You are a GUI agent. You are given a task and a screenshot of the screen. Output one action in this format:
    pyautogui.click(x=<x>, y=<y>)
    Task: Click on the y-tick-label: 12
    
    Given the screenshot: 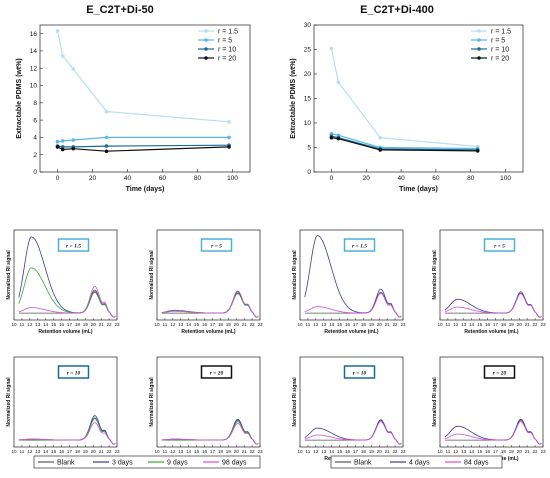 What is the action you would take?
    pyautogui.click(x=34, y=68)
    